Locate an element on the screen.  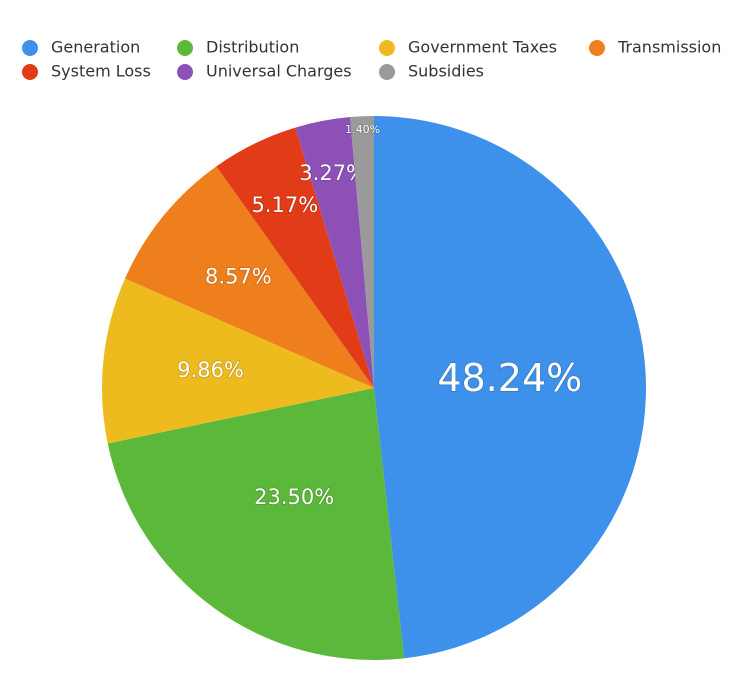
legend-label: Subsidies is located at coordinates (446, 71).